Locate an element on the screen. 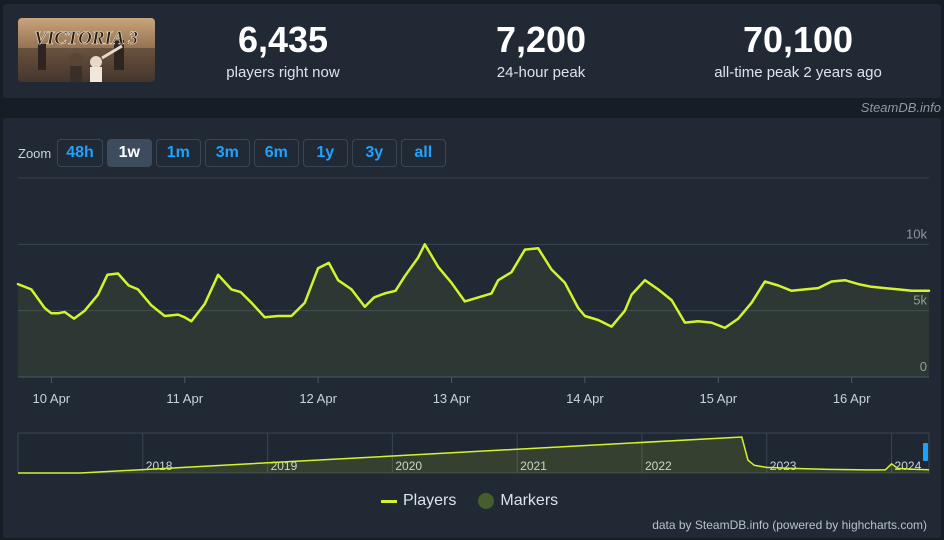  alltime-peak-value: 70,100 is located at coordinates (798, 39).